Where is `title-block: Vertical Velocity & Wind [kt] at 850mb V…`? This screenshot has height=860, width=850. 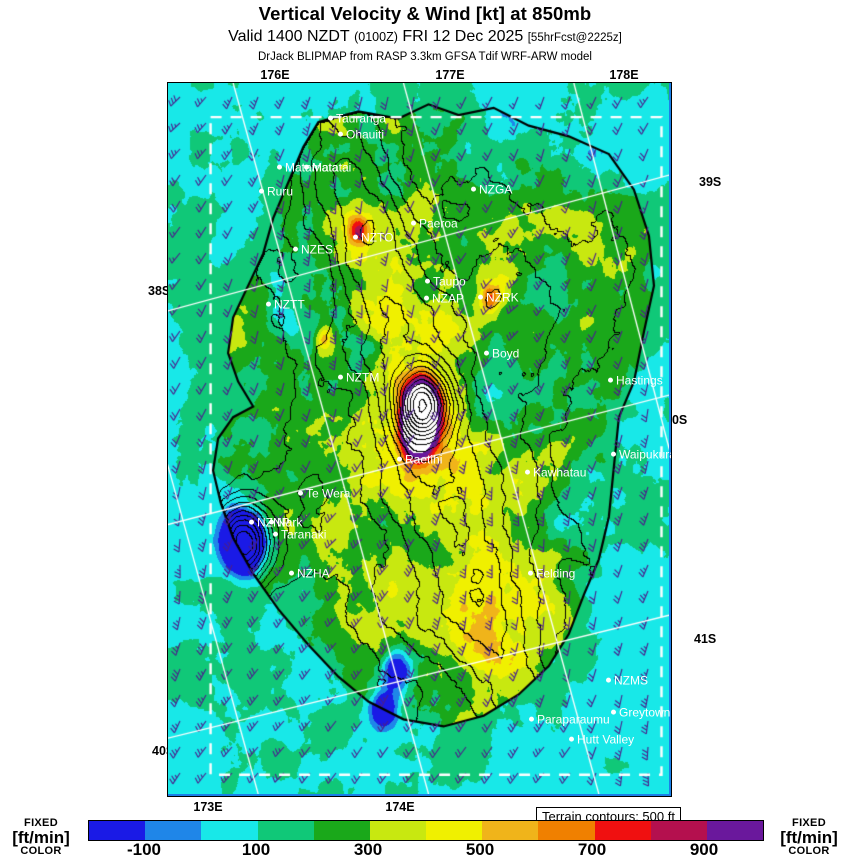
title-block: Vertical Velocity & Wind [kt] at 850mb V… is located at coordinates (425, 32).